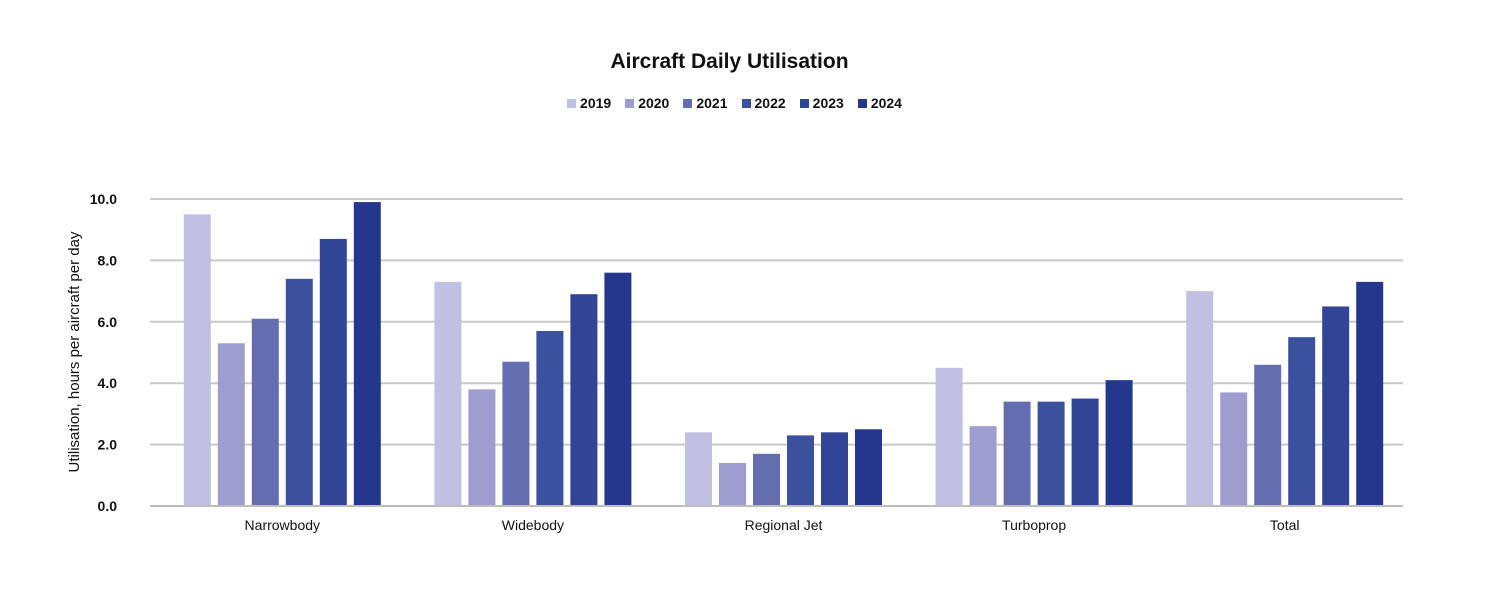 This screenshot has width=1503, height=592. Describe the element at coordinates (1234, 449) in the screenshot. I see `bar-2020-total` at that location.